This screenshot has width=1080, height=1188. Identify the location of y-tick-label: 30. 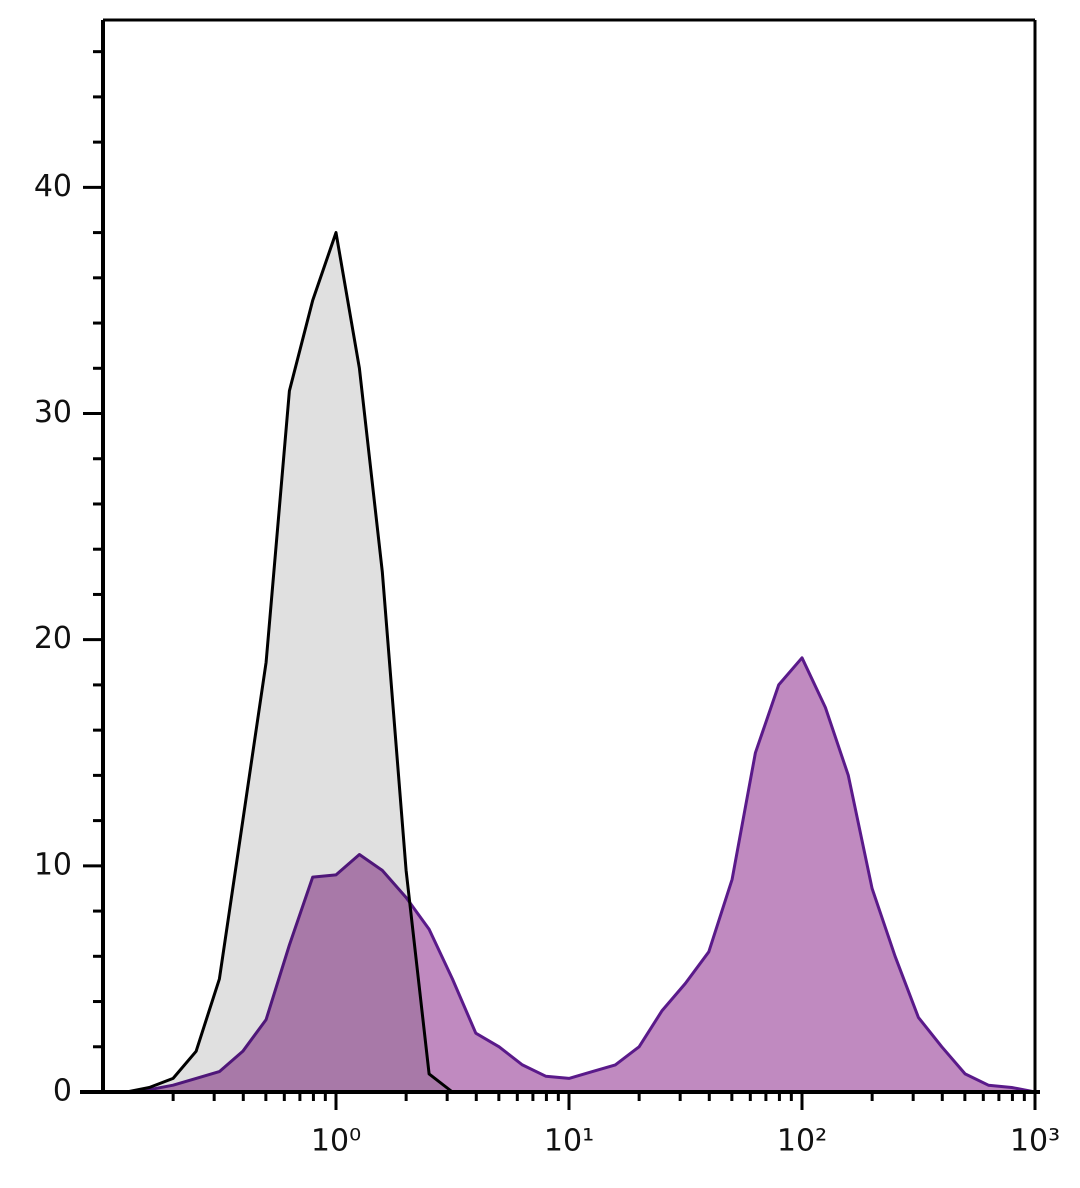
(53, 412).